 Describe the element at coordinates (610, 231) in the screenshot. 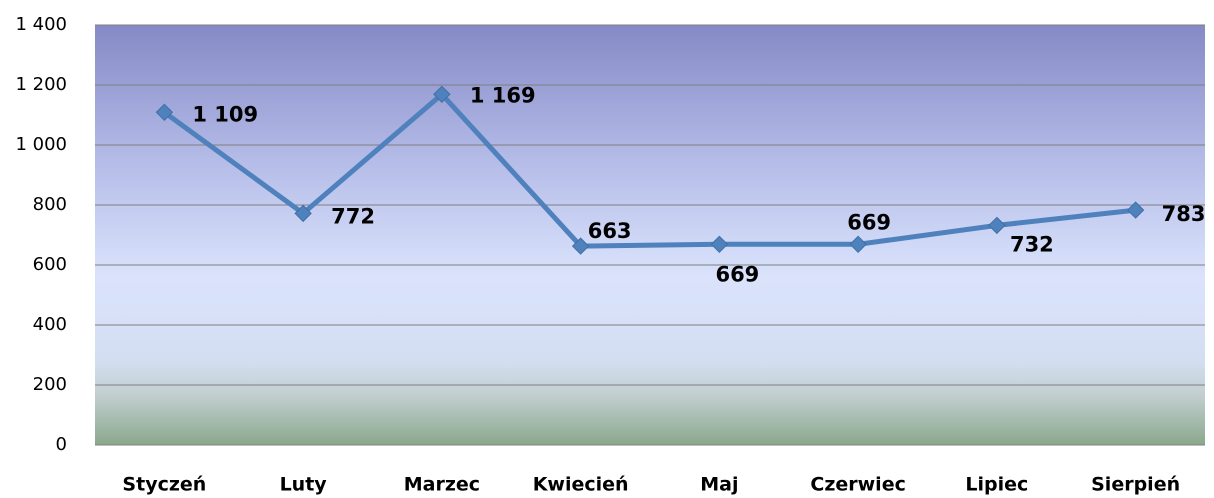

I see `data-label: 663` at that location.